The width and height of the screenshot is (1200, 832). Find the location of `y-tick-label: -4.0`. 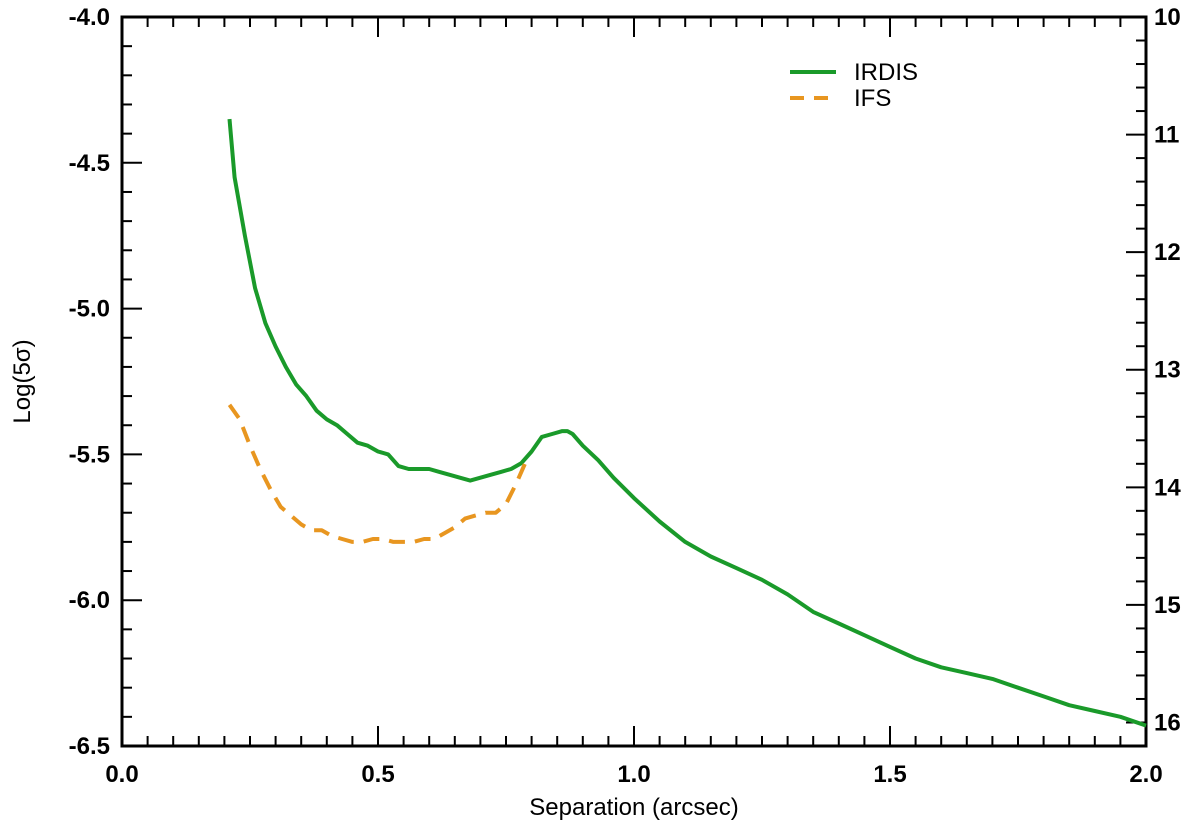

y-tick-label: -4.0 is located at coordinates (89, 17).